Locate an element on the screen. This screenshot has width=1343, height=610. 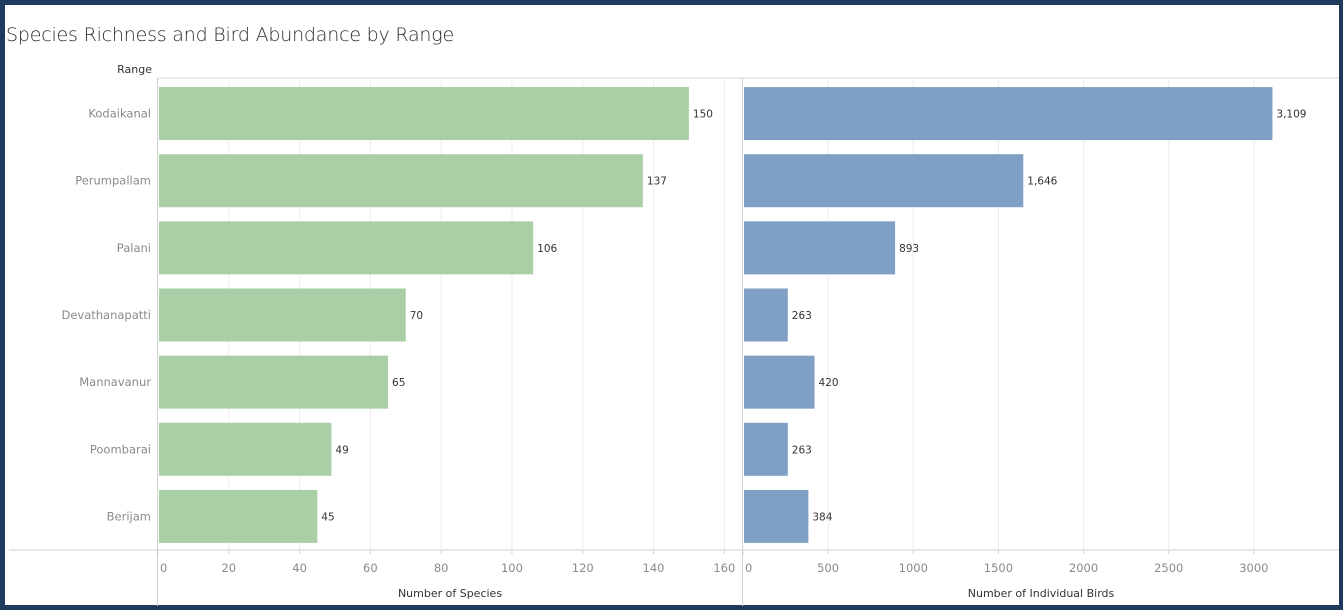
data-label: 384 is located at coordinates (822, 517).